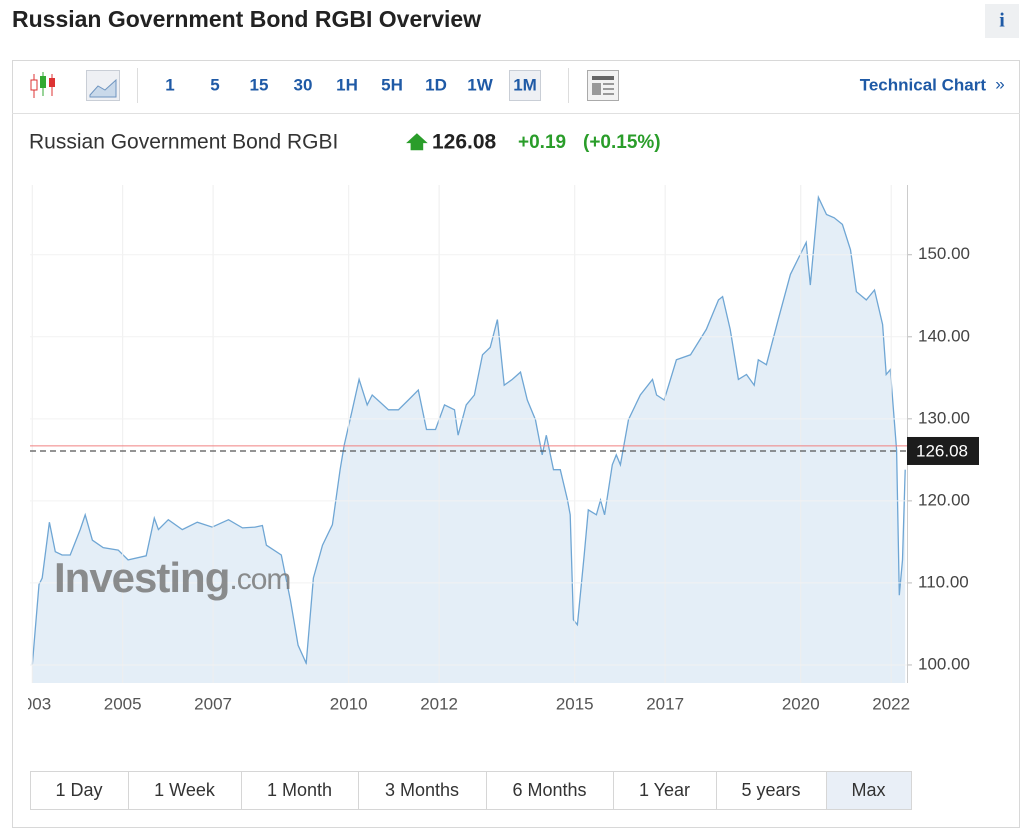  What do you see at coordinates (665, 703) in the screenshot?
I see `x-tick-label: 2017` at bounding box center [665, 703].